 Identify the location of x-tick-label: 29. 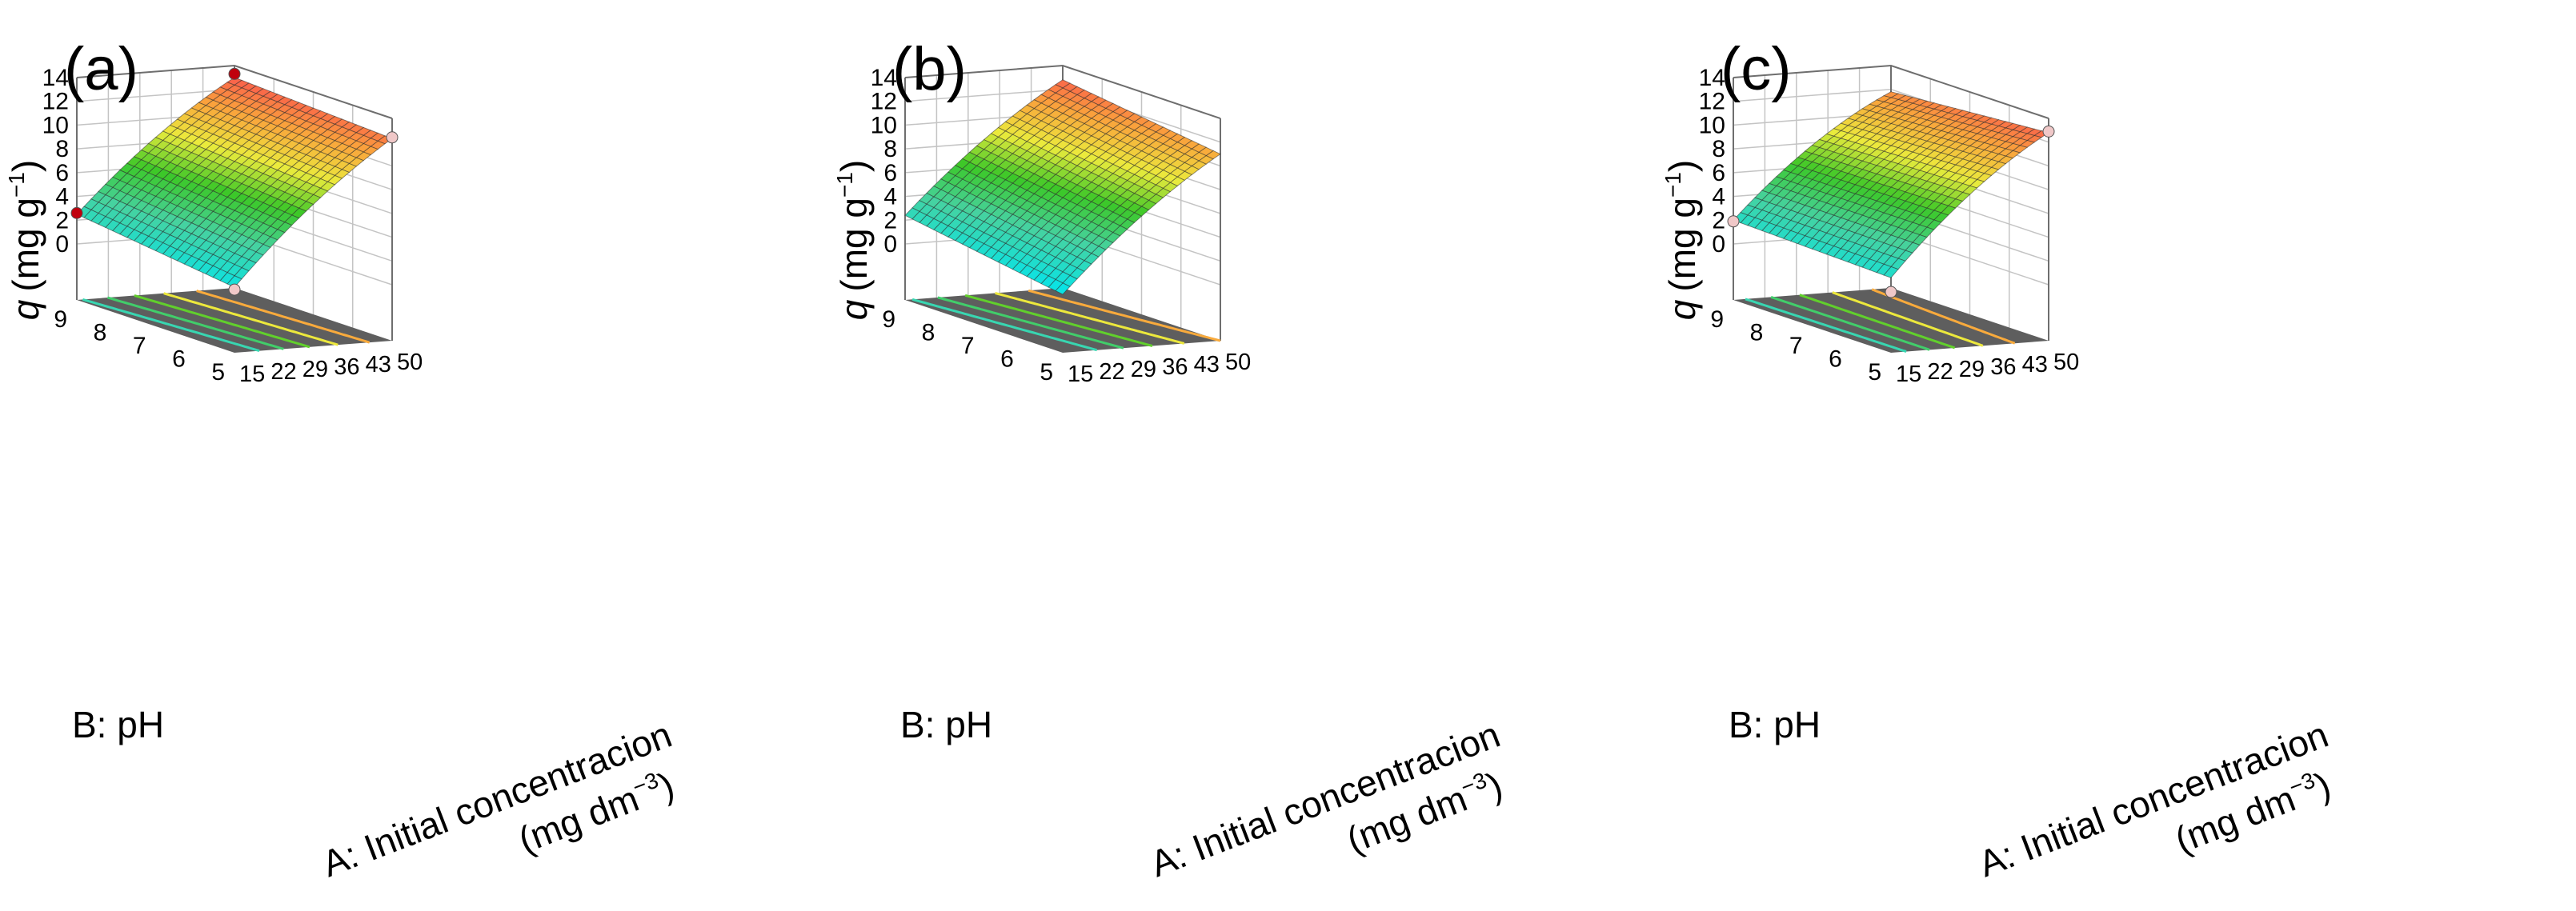
(315, 369).